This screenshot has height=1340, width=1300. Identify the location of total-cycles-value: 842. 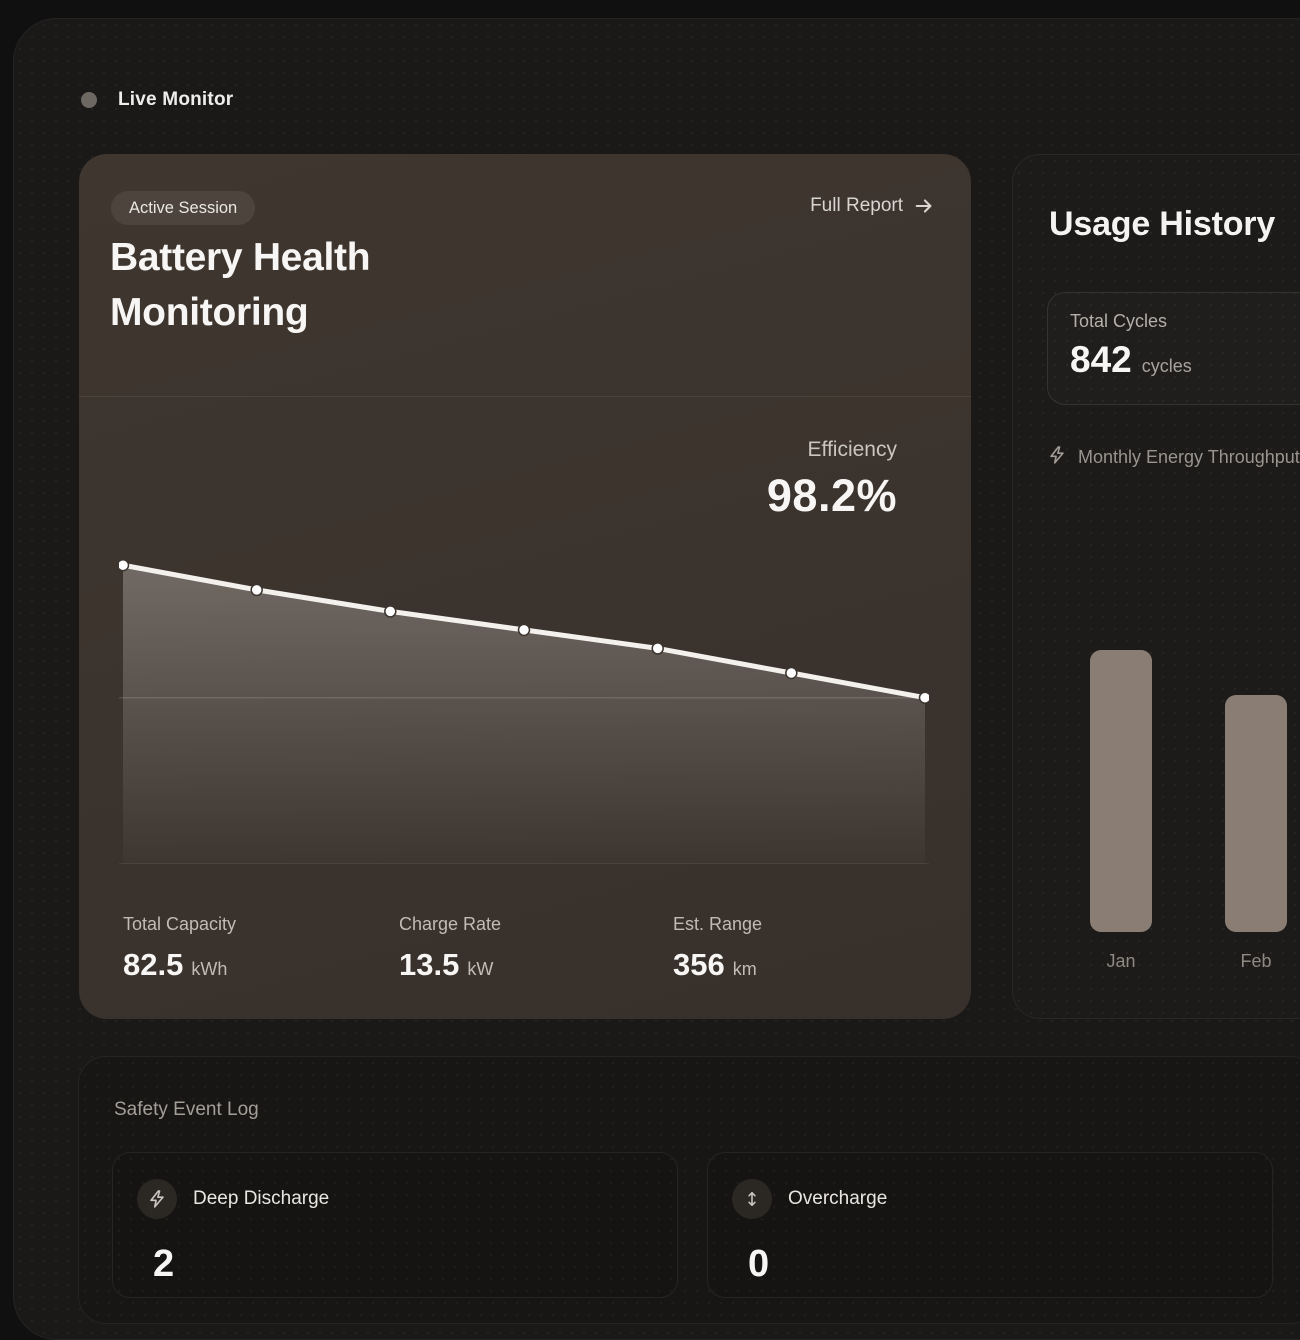
(1101, 359).